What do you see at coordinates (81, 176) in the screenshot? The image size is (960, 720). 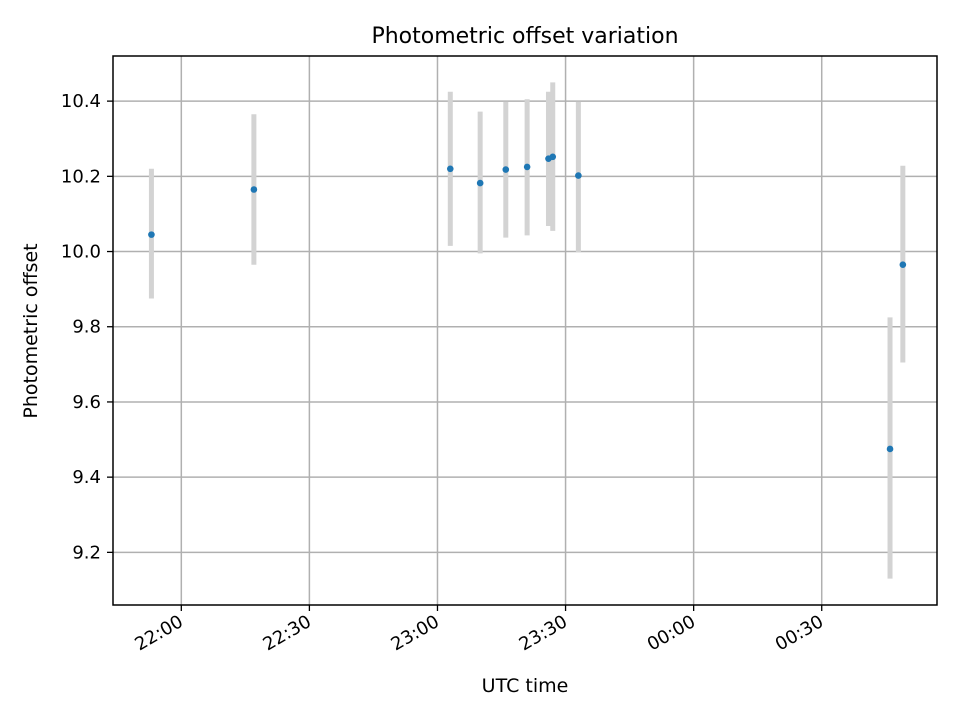 I see `y-tick-label: 10.2` at bounding box center [81, 176].